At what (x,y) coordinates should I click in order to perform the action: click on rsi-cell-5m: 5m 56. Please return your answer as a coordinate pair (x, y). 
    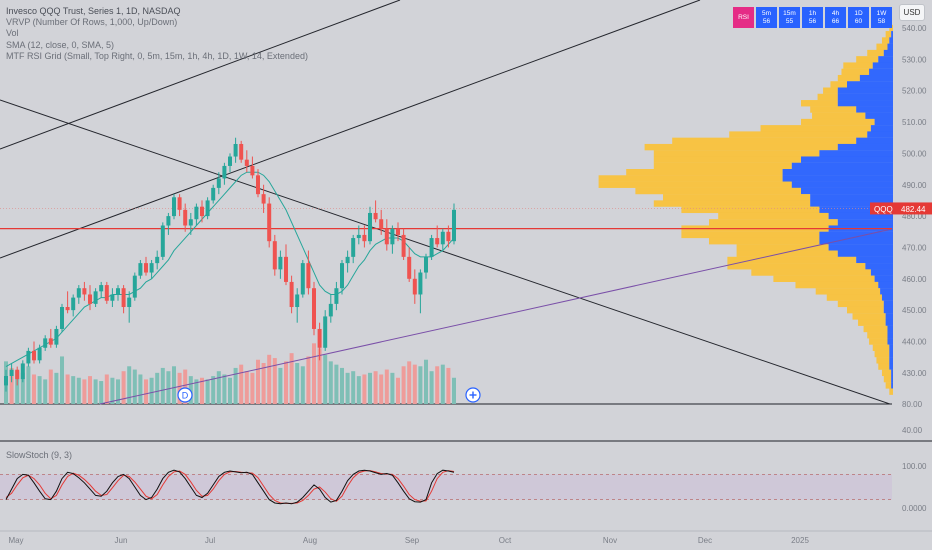
    Looking at the image, I should click on (766, 17).